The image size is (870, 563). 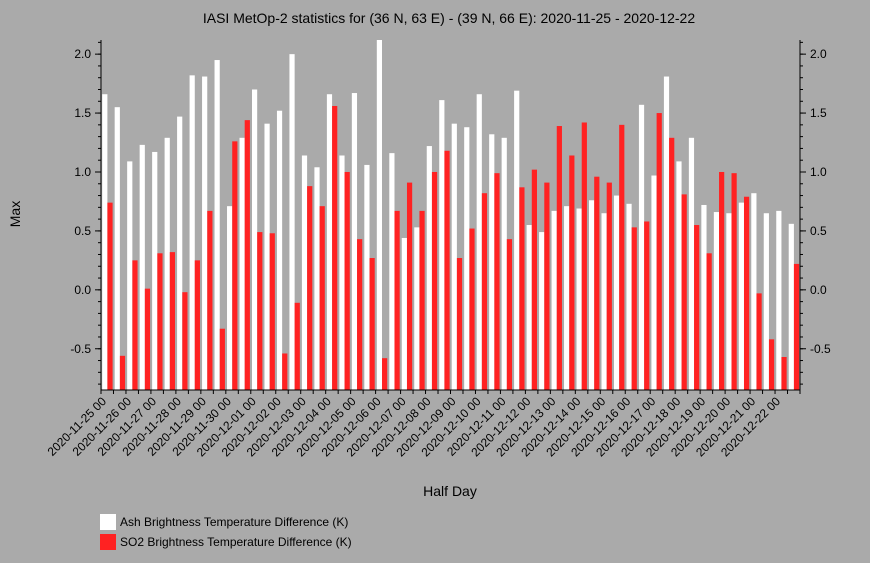 I want to click on y-tick-label-left: 2.0, so click(x=82, y=54).